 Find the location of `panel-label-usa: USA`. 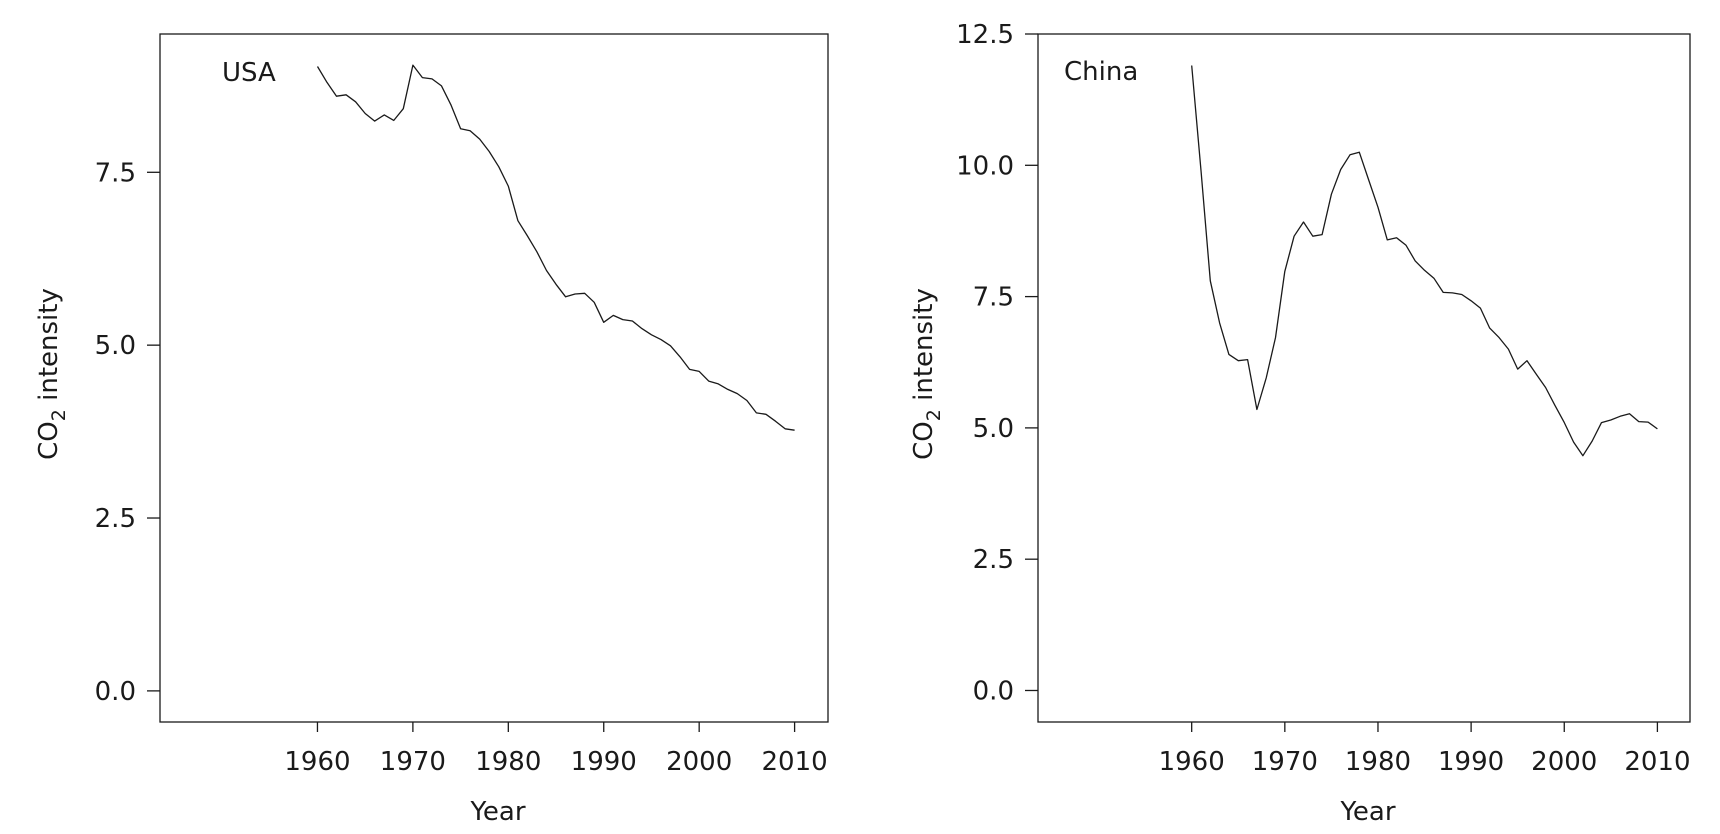

panel-label-usa: USA is located at coordinates (249, 73).